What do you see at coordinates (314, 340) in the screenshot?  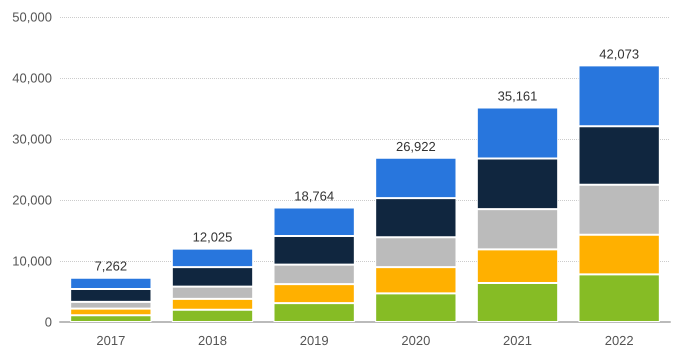 I see `x-tick-label: 2019` at bounding box center [314, 340].